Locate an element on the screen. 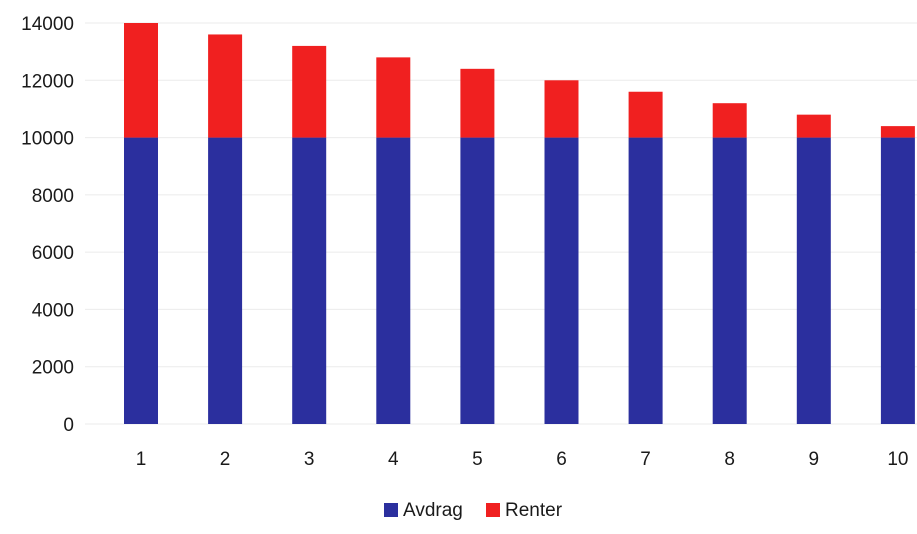  y-tick-label: 4000 is located at coordinates (53, 310).